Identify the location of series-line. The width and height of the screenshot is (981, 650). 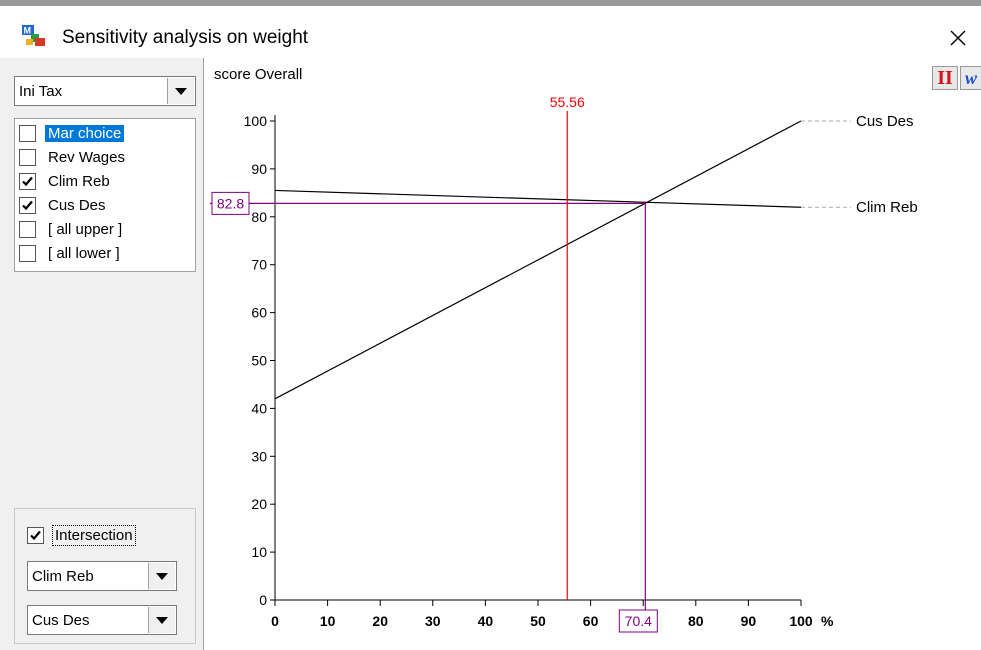
(538, 198).